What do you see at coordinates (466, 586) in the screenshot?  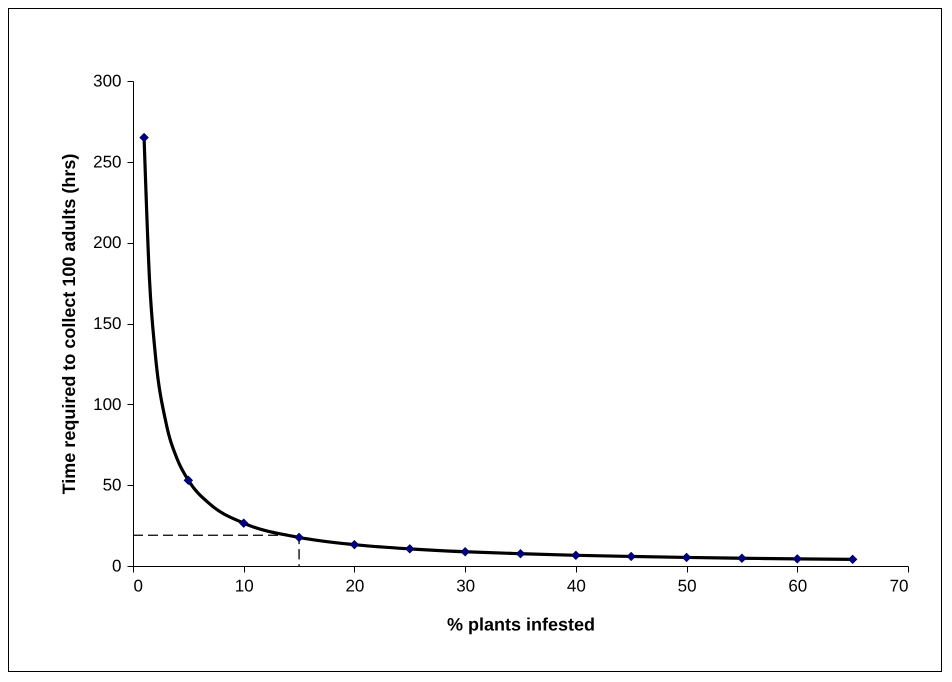 I see `x-tick-label: 30` at bounding box center [466, 586].